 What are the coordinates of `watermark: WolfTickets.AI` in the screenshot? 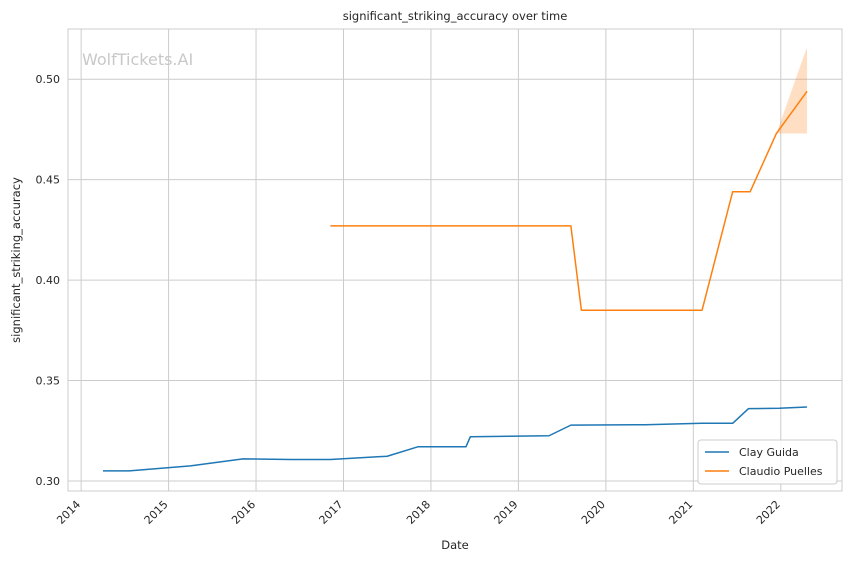 It's located at (137, 59).